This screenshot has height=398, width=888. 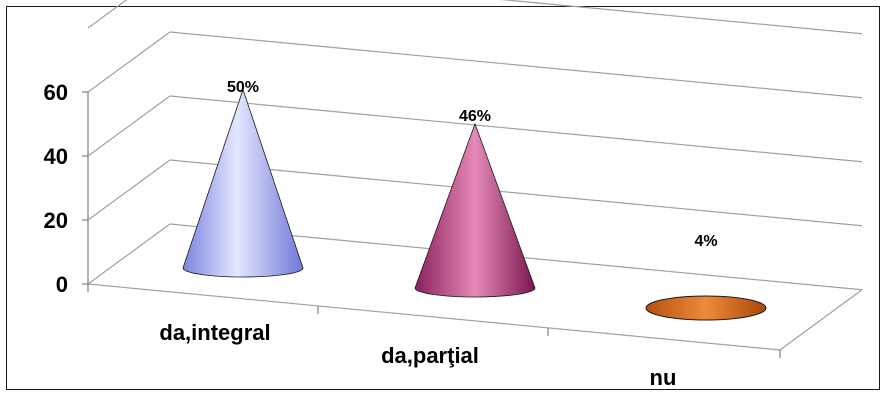 I want to click on data-label-0: 50%, so click(x=243, y=87).